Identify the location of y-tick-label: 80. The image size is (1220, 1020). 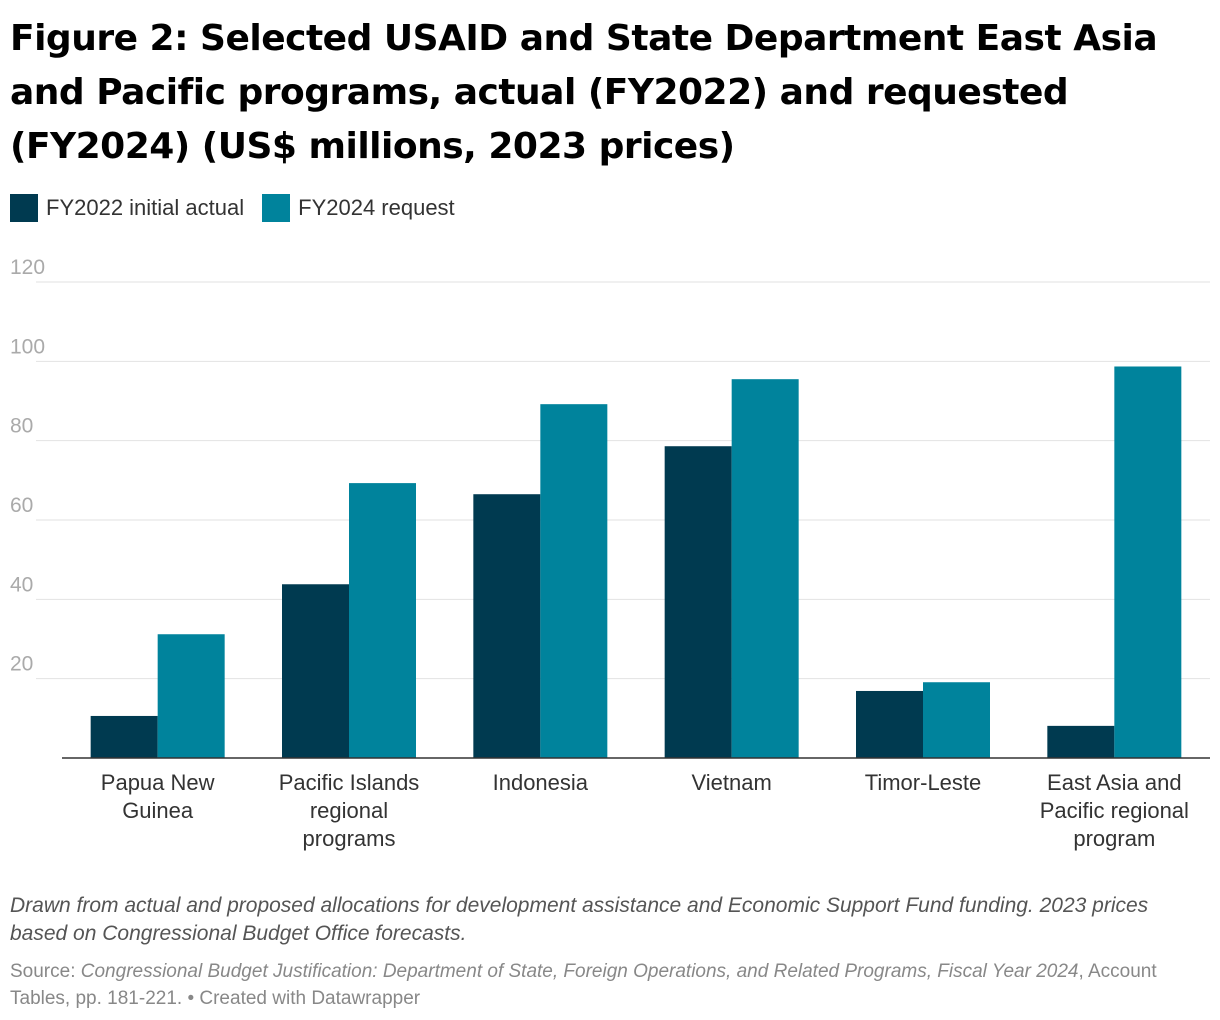
(21, 426).